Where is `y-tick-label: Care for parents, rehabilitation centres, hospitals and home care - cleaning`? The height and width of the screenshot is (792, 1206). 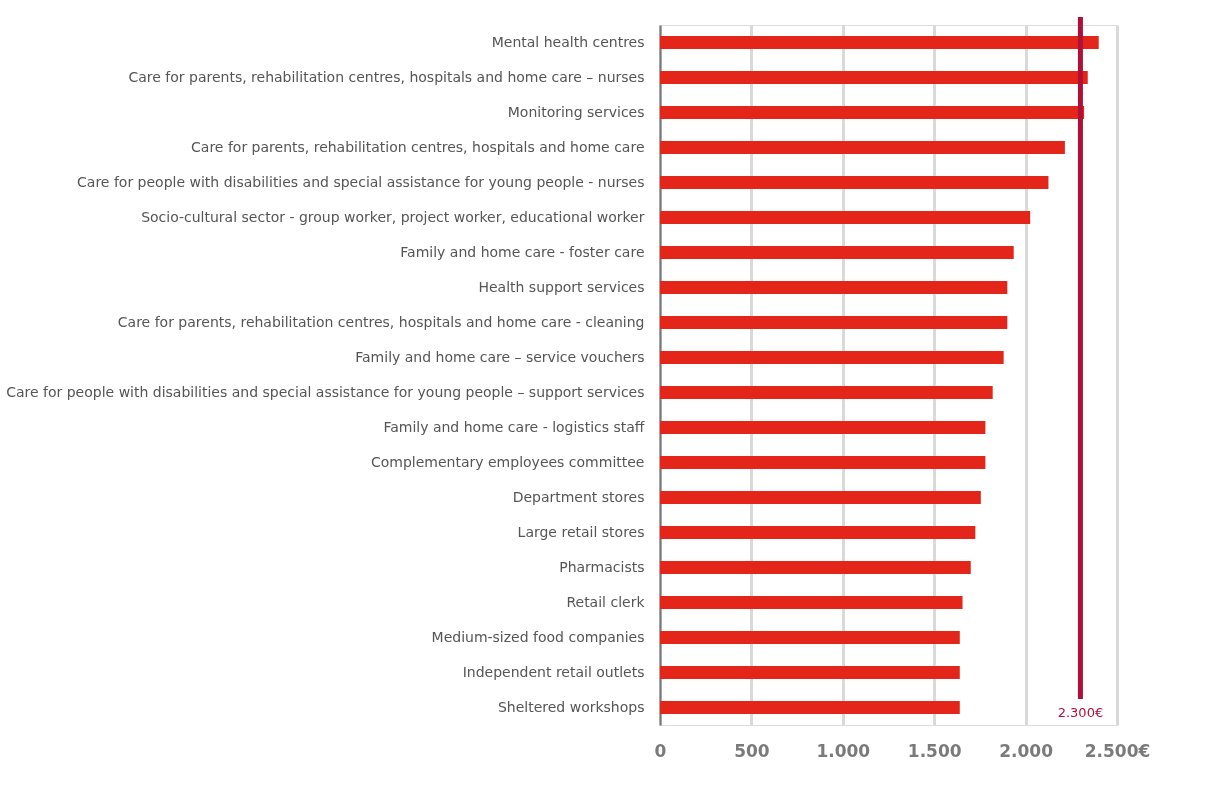
y-tick-label: Care for parents, rehabilitation centres, hospitals and home care - cleaning is located at coordinates (381, 321).